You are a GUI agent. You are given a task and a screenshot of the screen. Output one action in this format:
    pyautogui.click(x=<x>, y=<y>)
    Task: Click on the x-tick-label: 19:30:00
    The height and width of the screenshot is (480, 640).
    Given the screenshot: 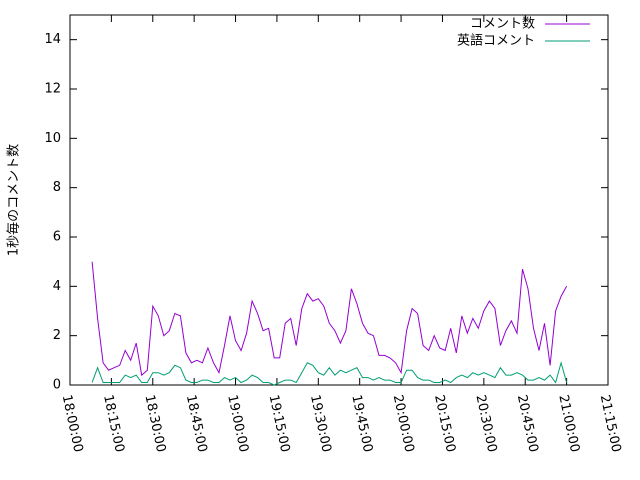 What is the action you would take?
    pyautogui.click(x=320, y=423)
    